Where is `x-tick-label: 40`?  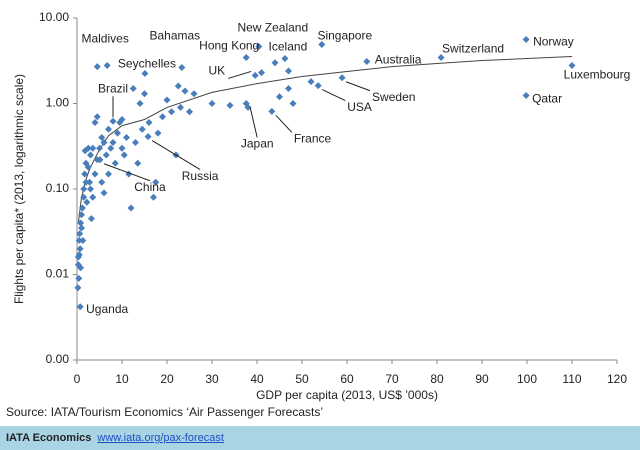
x-tick-label: 40 is located at coordinates (257, 379).